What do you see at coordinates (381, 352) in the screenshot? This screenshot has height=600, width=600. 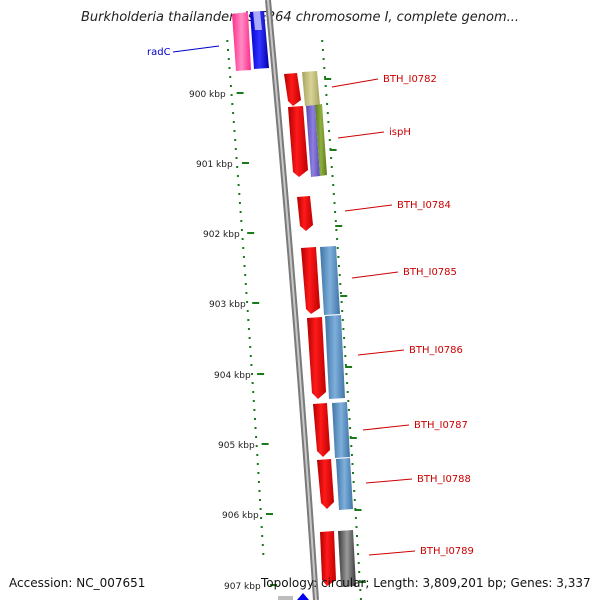 I see `label-leader-BTH_I0786` at bounding box center [381, 352].